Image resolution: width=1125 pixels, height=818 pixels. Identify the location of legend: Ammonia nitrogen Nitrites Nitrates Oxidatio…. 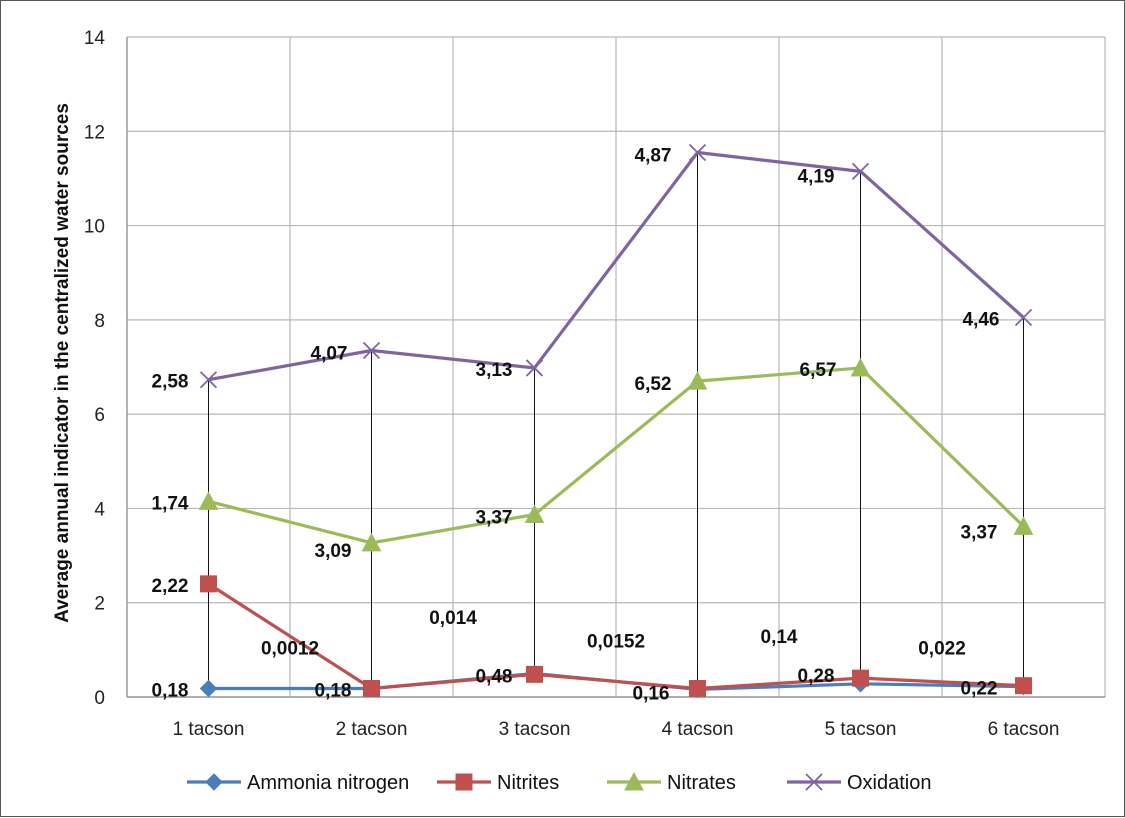
(559, 782).